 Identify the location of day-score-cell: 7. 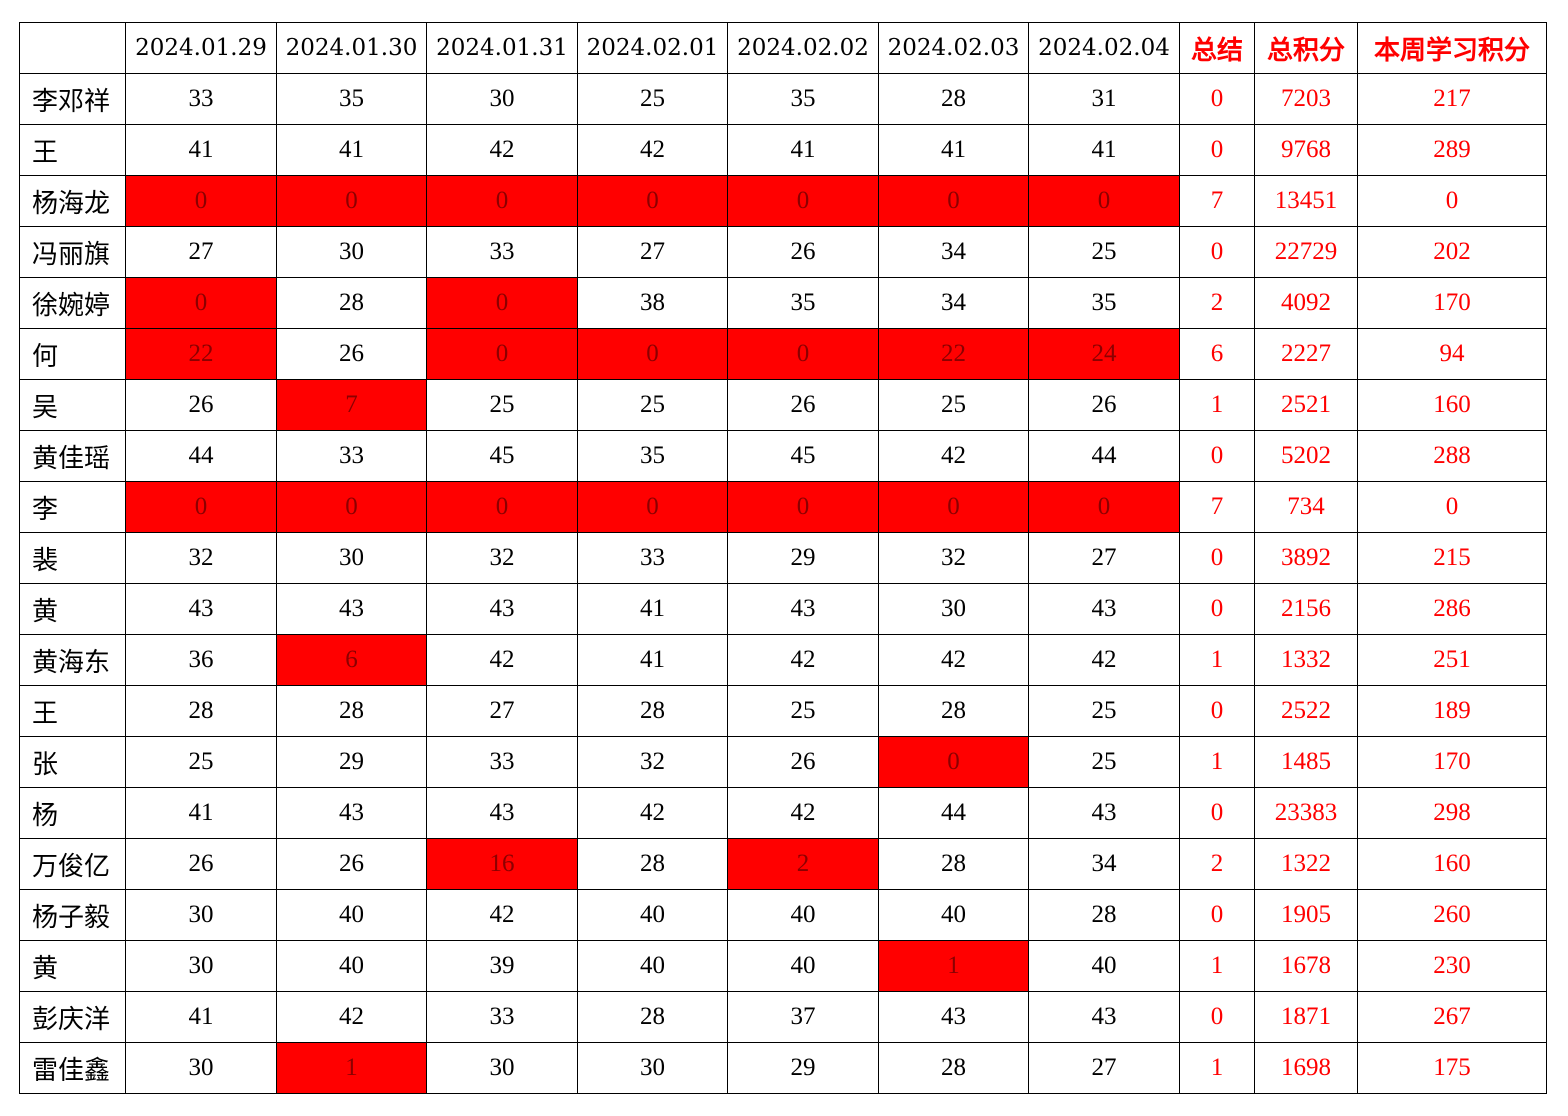
(351, 405).